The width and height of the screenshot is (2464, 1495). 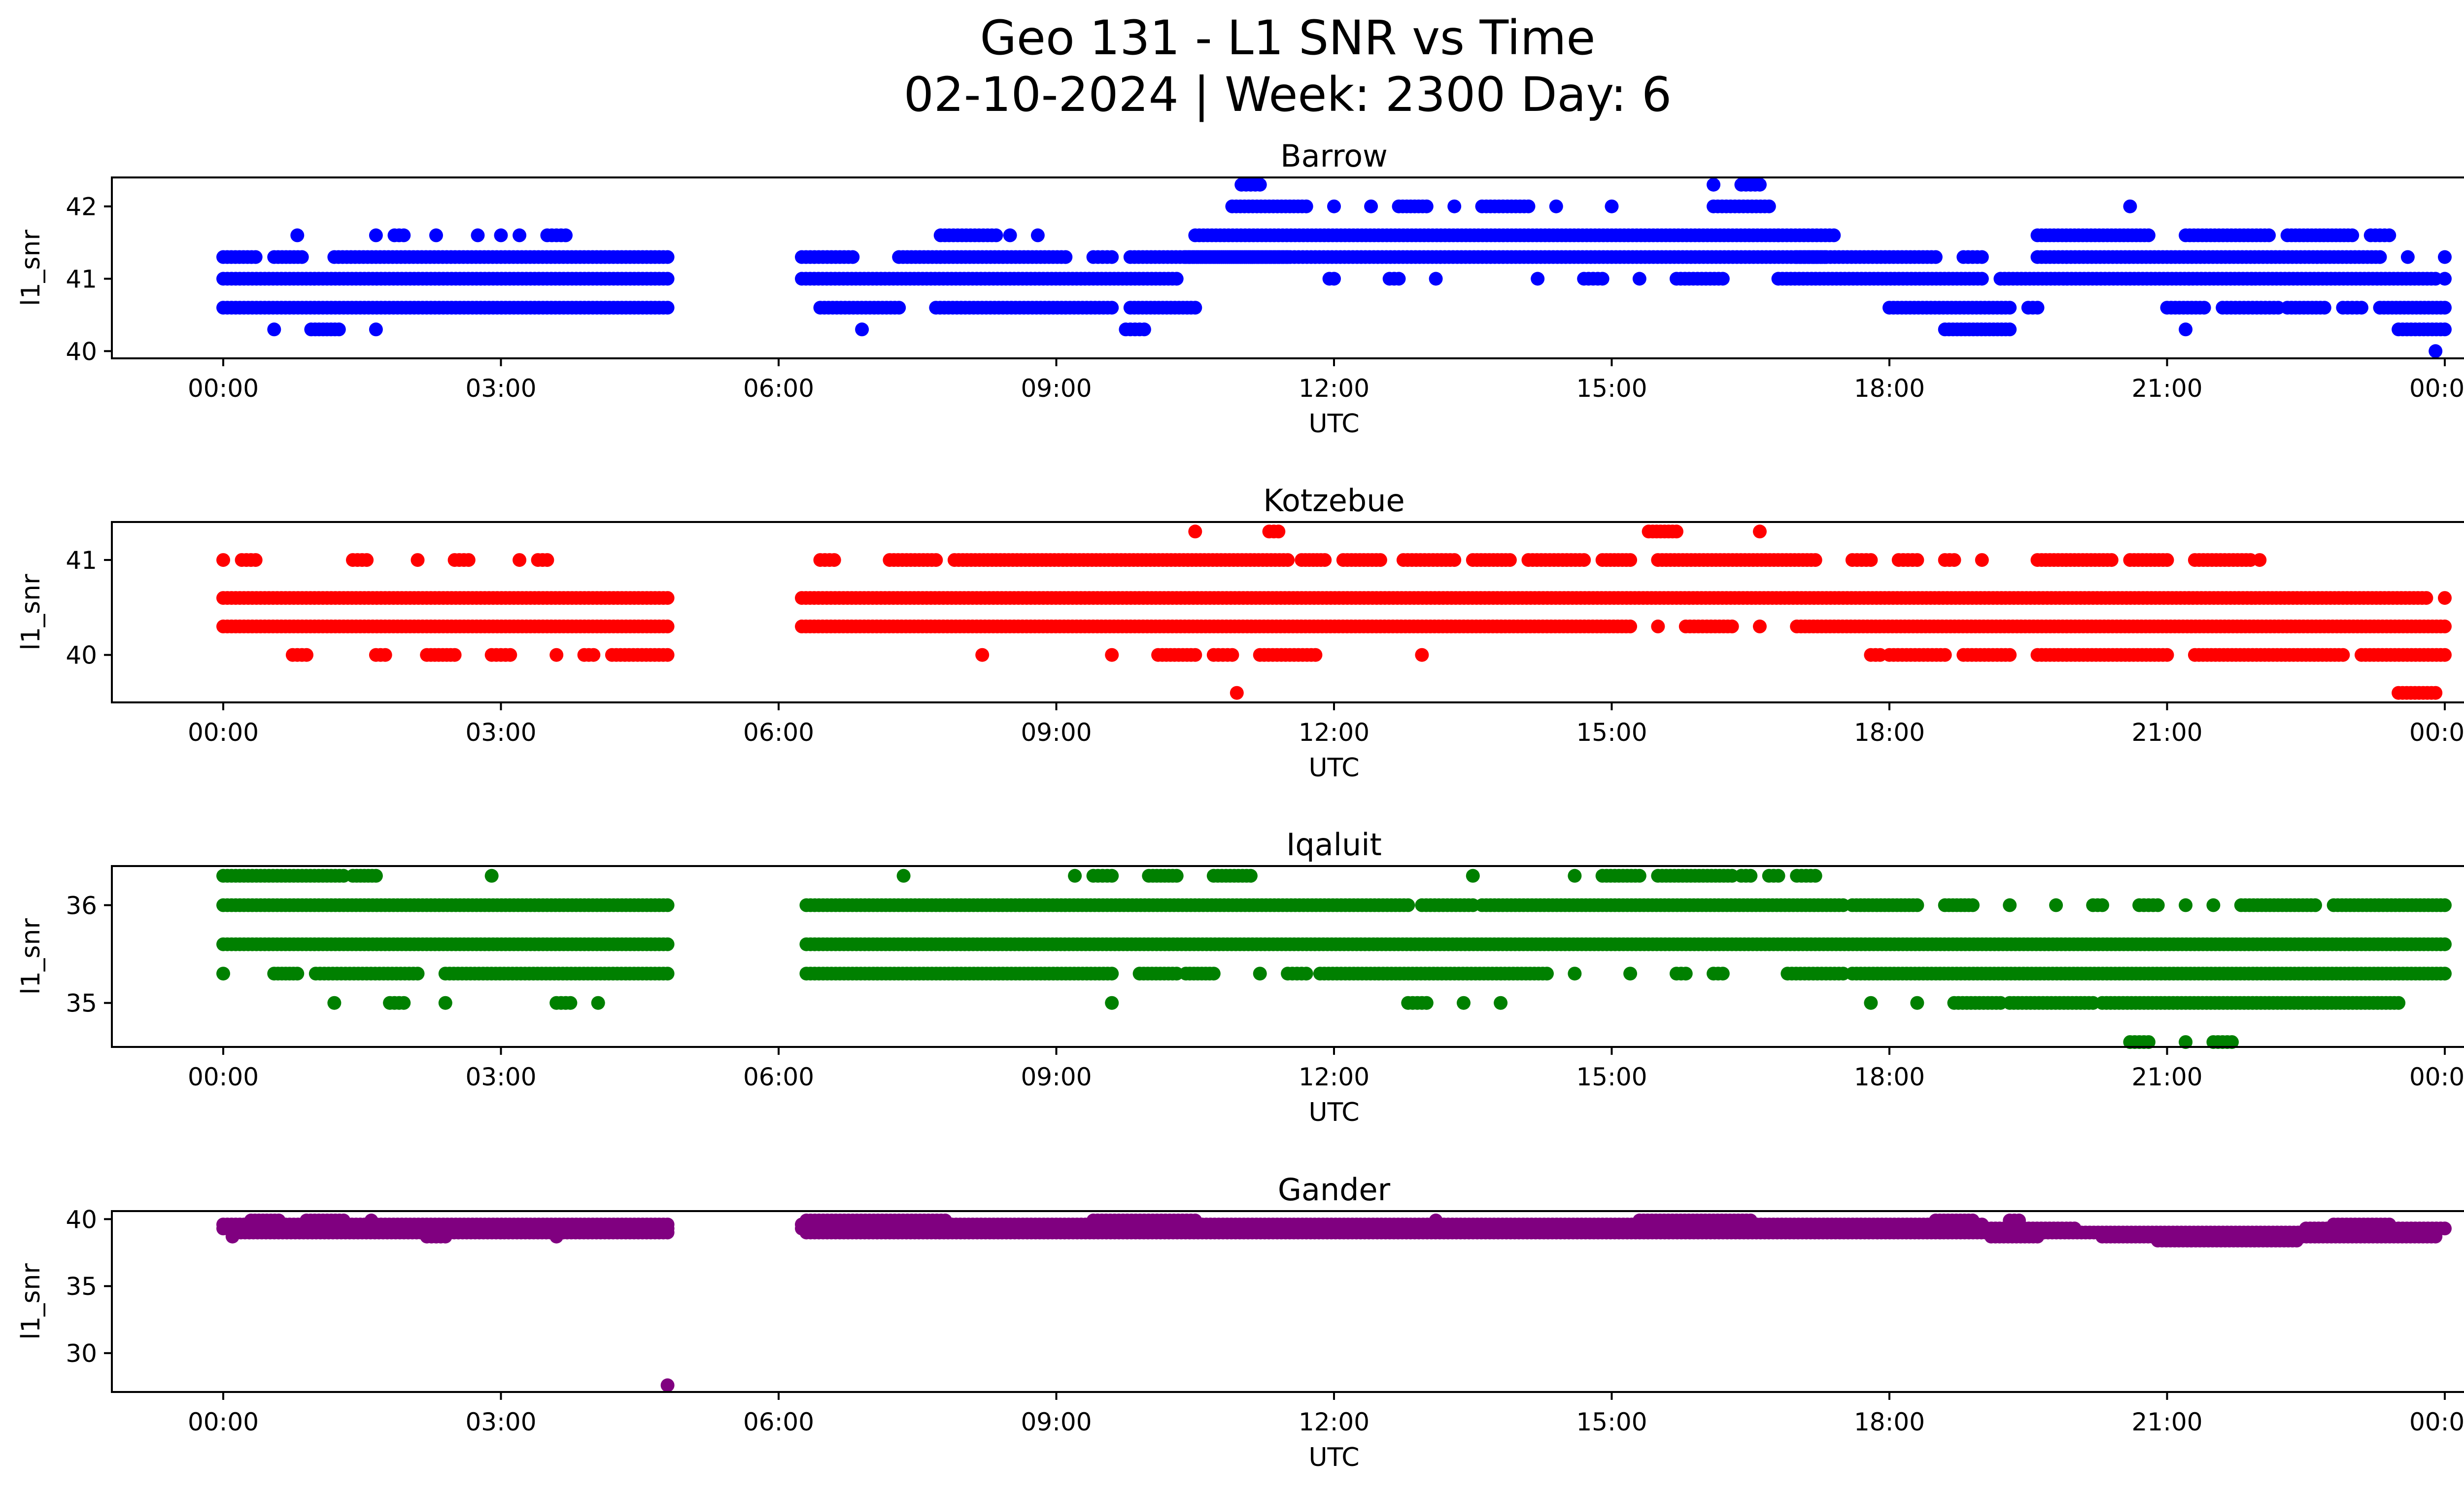 What do you see at coordinates (81, 207) in the screenshot?
I see `y-tick-label: 42` at bounding box center [81, 207].